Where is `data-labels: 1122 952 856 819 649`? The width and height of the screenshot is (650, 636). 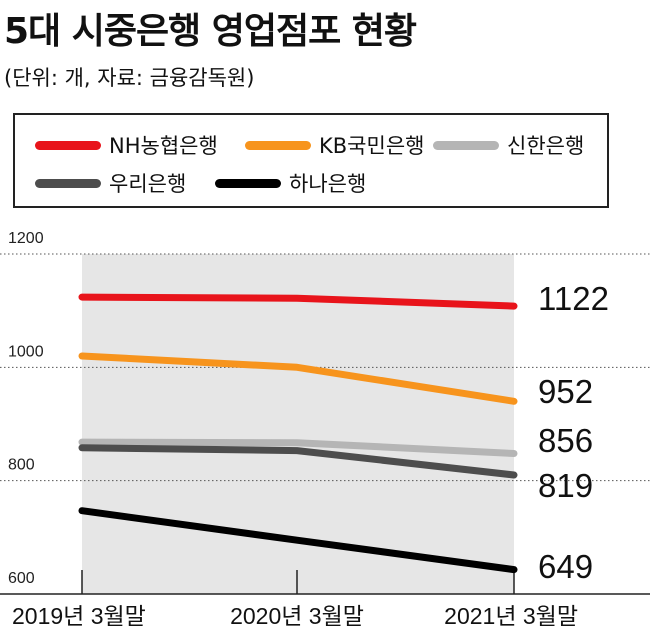 data-labels: 1122 952 856 819 649 is located at coordinates (573, 432).